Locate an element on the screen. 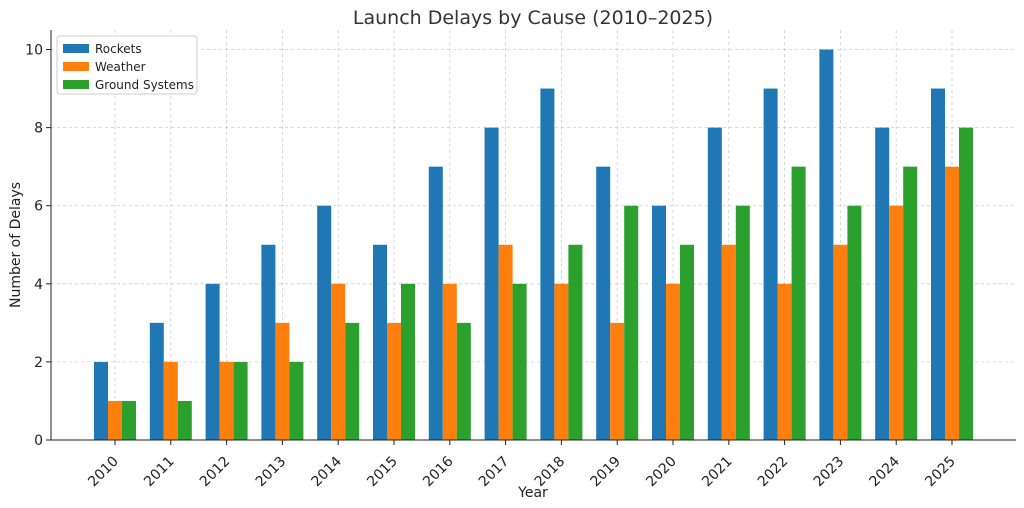 The height and width of the screenshot is (508, 1024). x-tick-label: 2010 is located at coordinates (103, 472).